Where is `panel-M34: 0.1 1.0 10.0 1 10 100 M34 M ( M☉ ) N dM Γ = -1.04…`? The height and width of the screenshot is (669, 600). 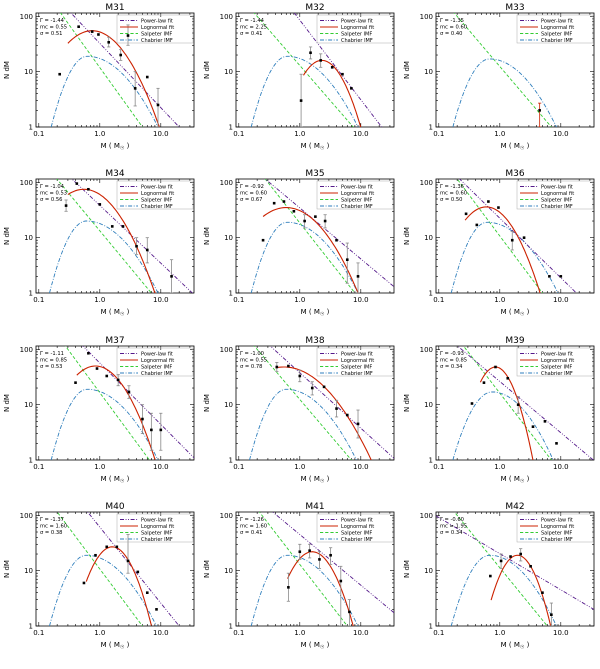
panel-M34: 0.1 1.0 10.0 1 10 100 M34 M ( M☉ ) N dM Γ = -1.04… is located at coordinates (100, 249).